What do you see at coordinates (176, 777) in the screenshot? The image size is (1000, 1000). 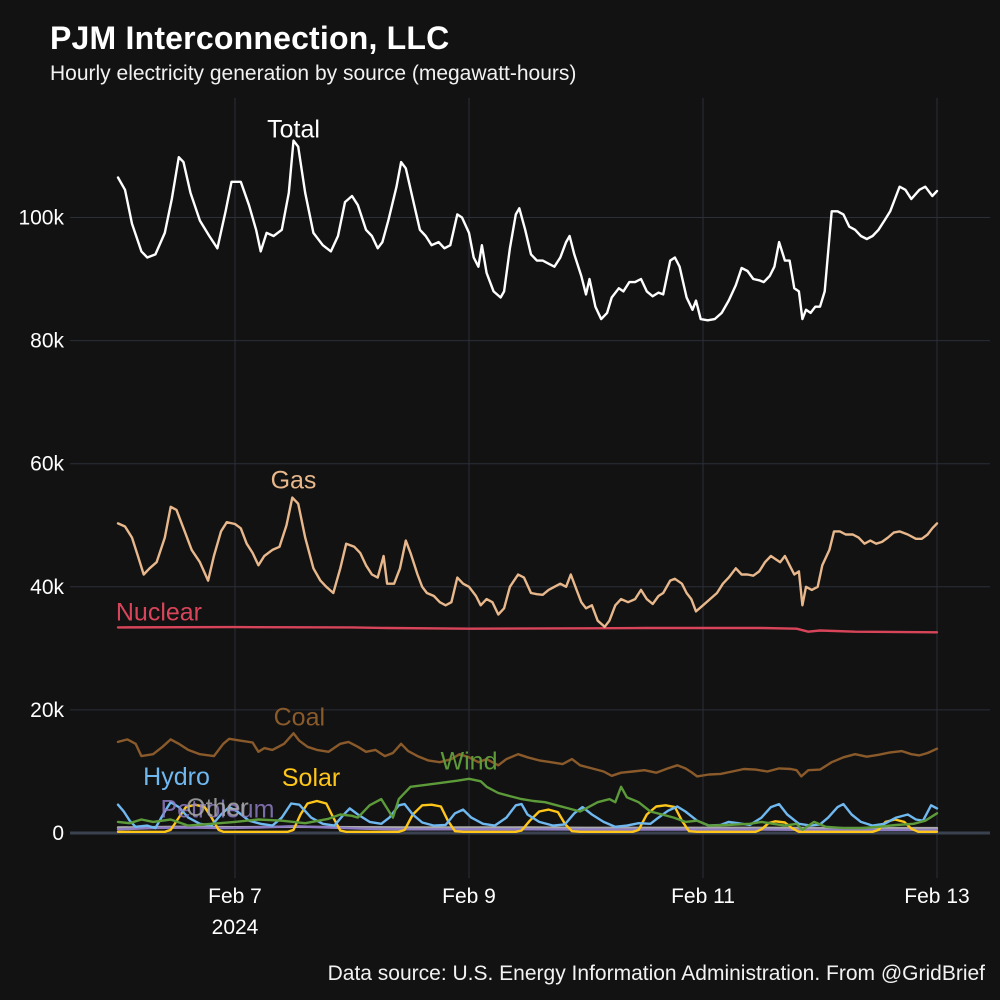 I see `series-label-hydro: Hydro` at bounding box center [176, 777].